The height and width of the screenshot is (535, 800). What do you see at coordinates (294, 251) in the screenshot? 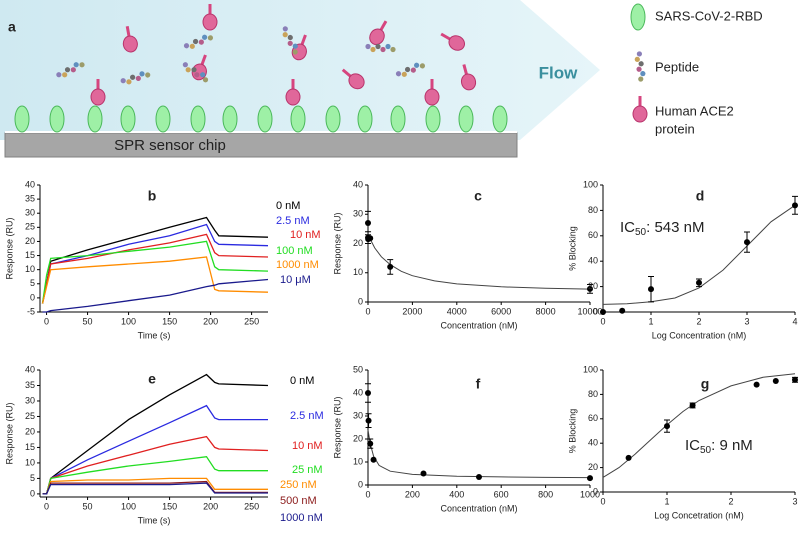
I see `legend-label: 100 nM` at bounding box center [294, 251].